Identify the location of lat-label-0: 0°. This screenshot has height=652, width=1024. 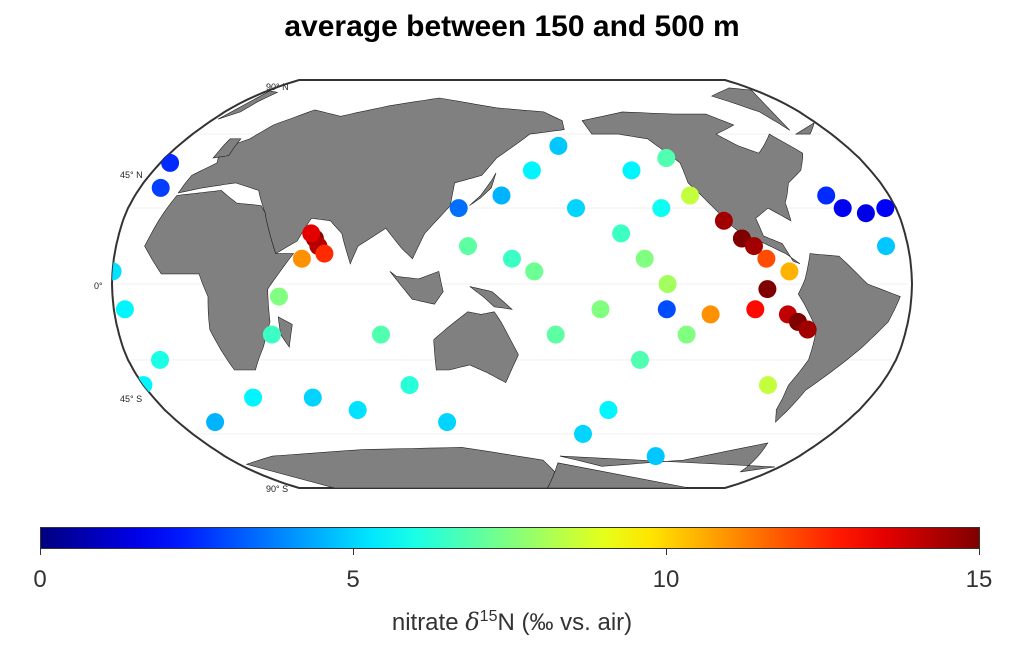
(98, 286).